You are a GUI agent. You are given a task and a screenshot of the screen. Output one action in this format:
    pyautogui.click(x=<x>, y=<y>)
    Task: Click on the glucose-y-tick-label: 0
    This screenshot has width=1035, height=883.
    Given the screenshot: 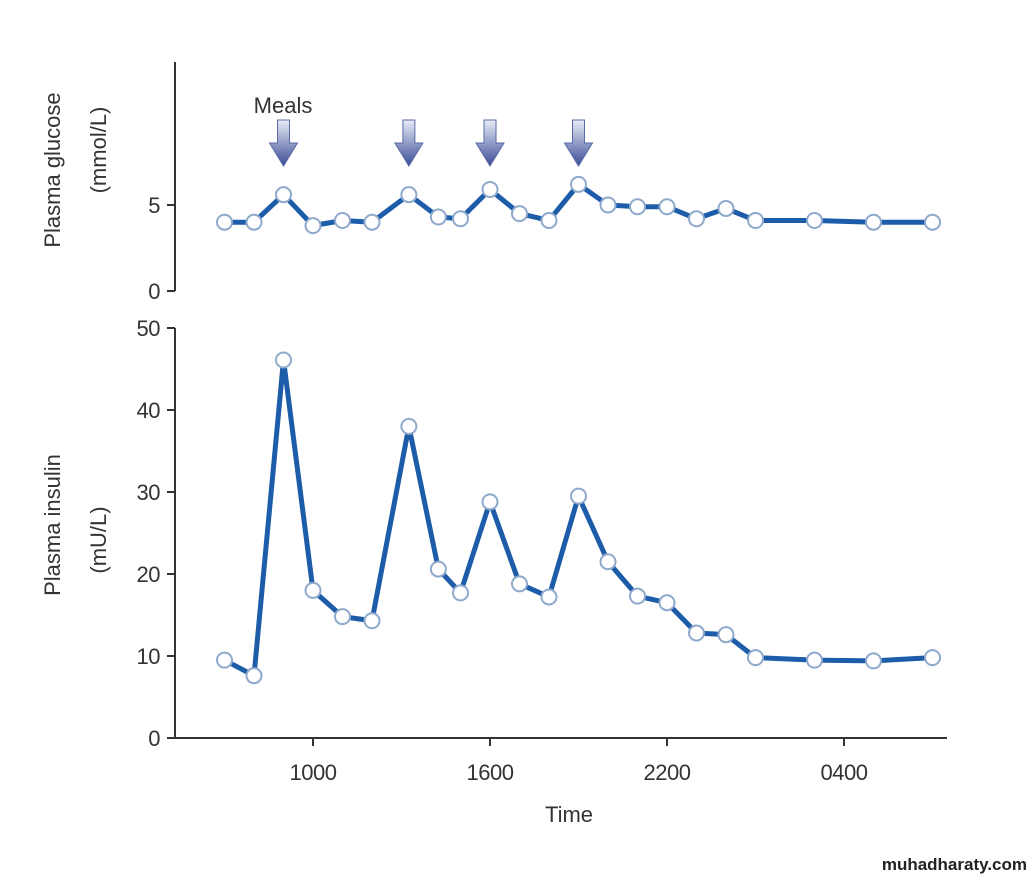 What is the action you would take?
    pyautogui.click(x=154, y=291)
    